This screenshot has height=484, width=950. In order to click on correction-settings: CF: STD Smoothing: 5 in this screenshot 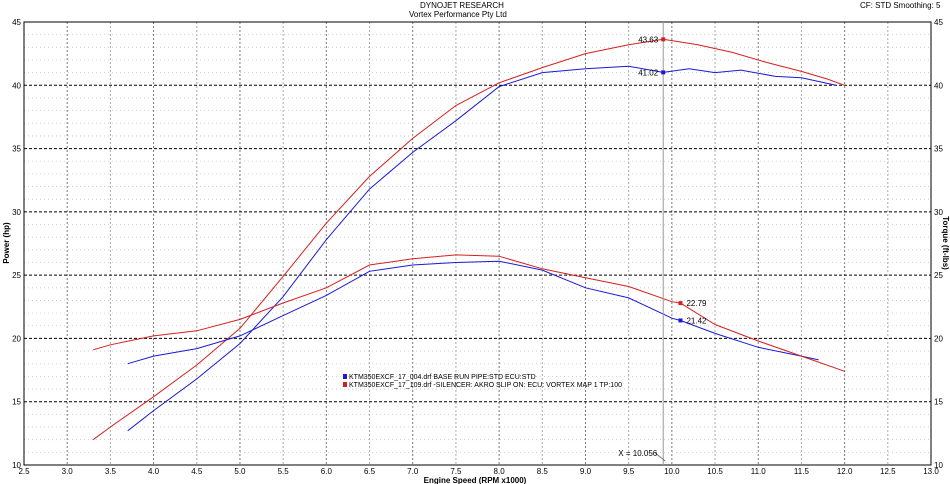, I will do `click(900, 5)`.